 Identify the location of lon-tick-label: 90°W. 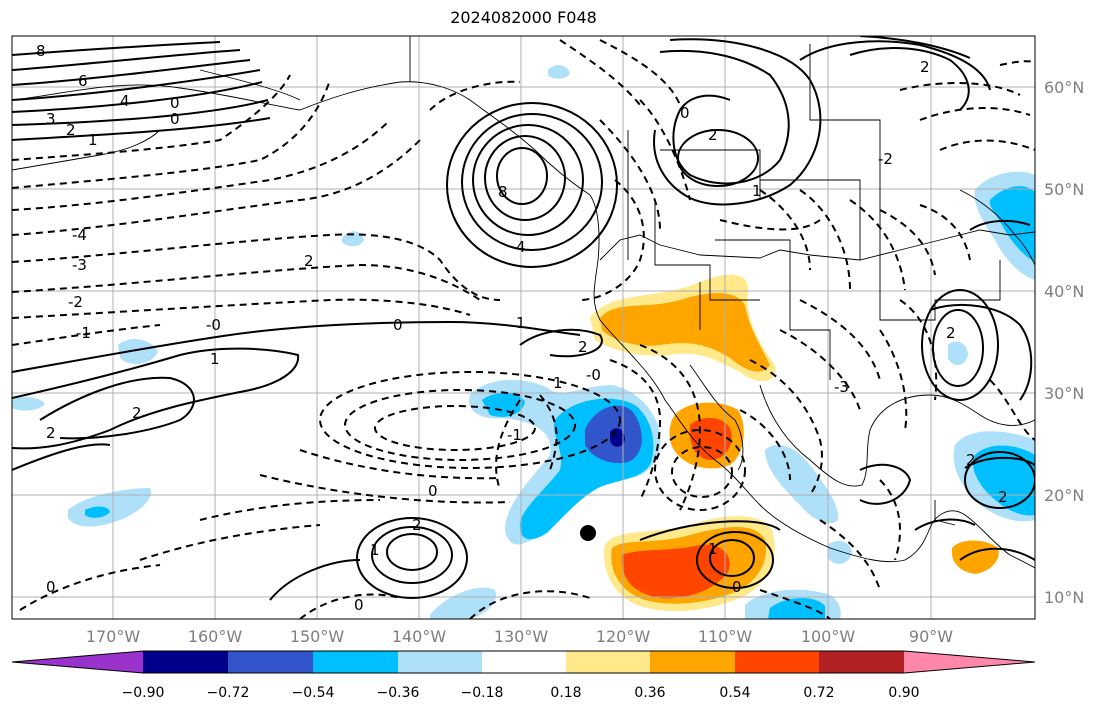
(931, 636).